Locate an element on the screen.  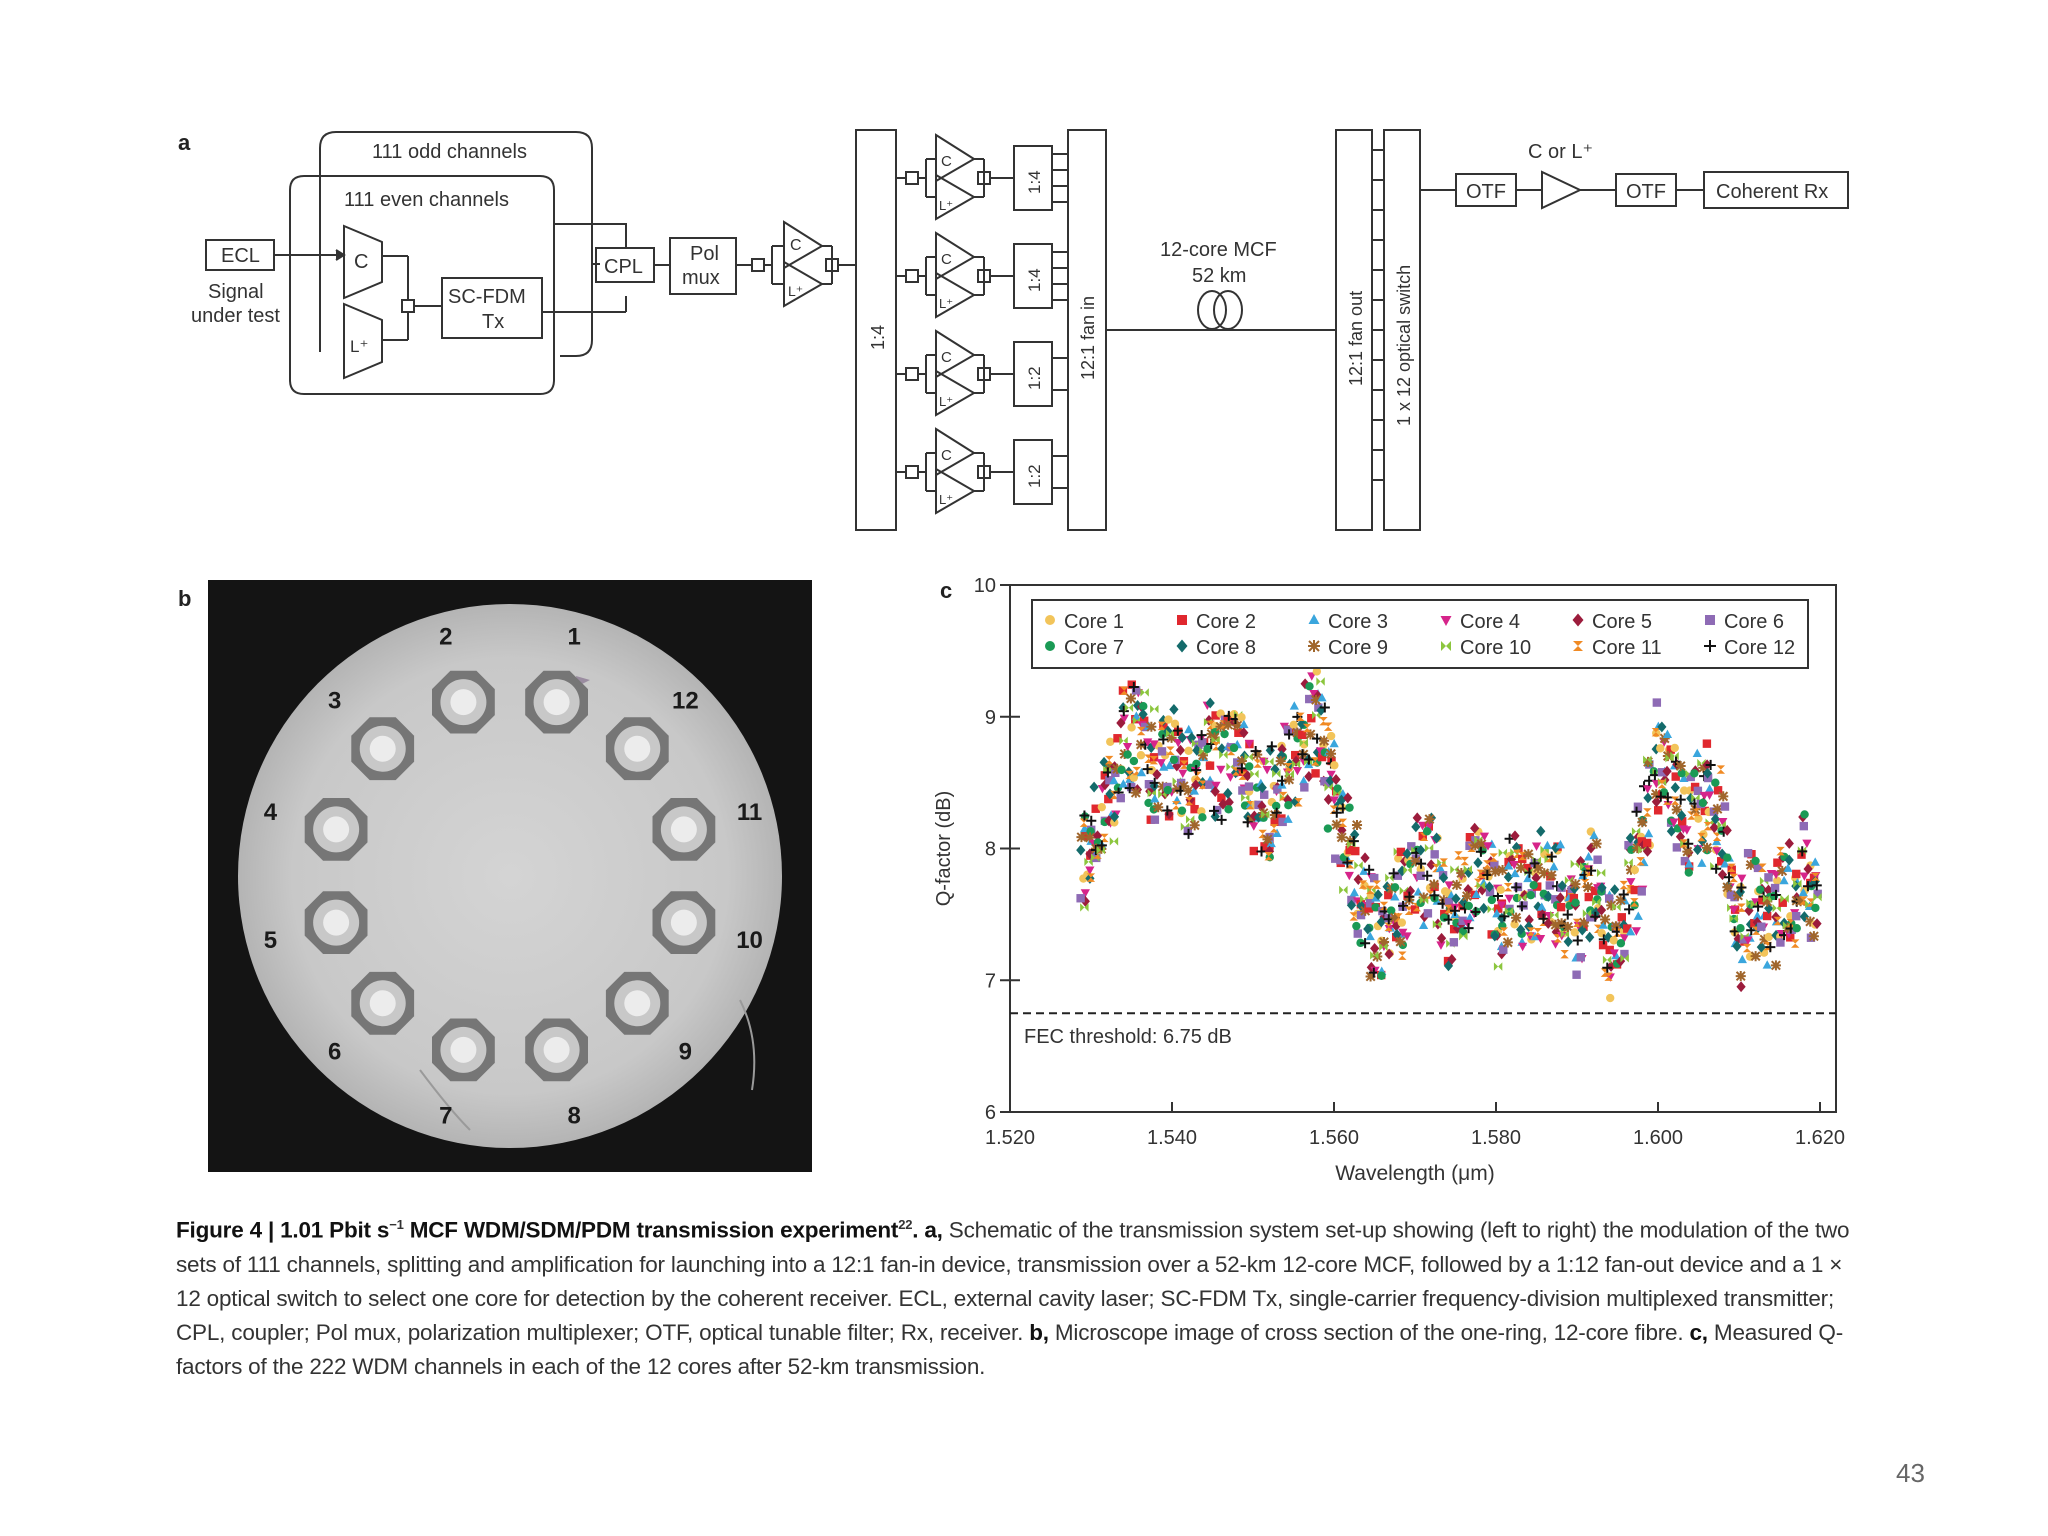
sub-splitter-label: 1:4 is located at coordinates (1034, 182).